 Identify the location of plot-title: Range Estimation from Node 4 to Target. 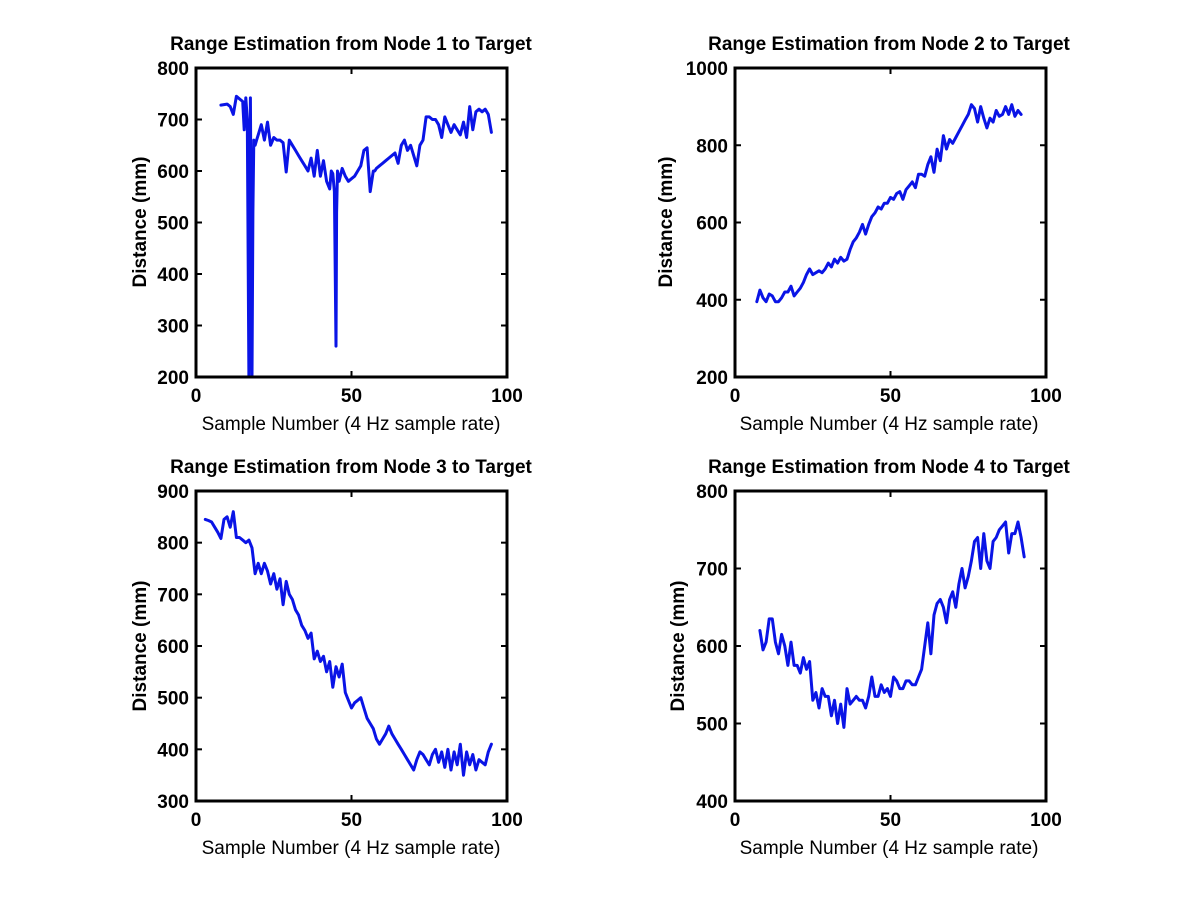
(889, 467).